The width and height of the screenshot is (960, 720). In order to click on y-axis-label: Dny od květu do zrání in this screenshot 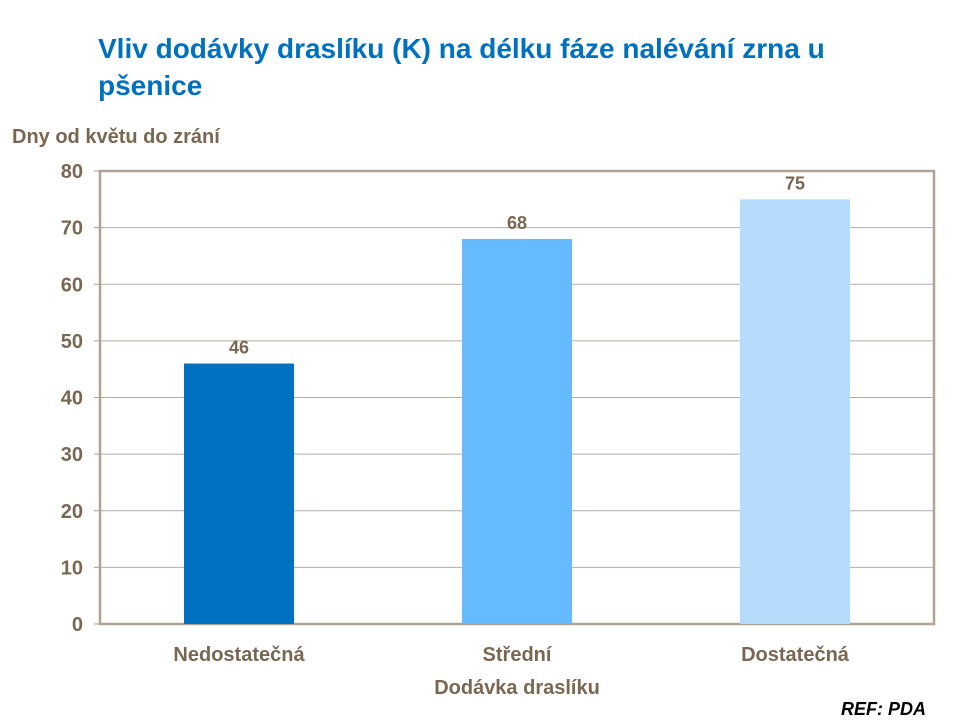, I will do `click(116, 137)`.